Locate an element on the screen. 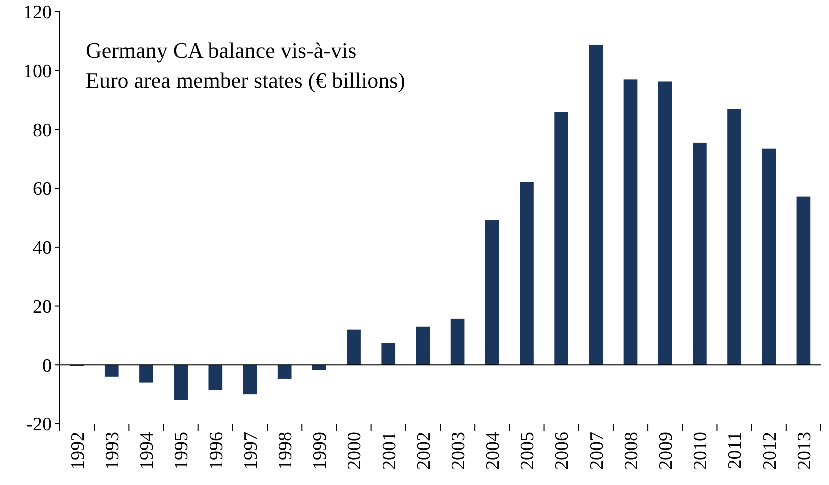 Image resolution: width=829 pixels, height=485 pixels. x-tick-label: 1999 is located at coordinates (321, 451).